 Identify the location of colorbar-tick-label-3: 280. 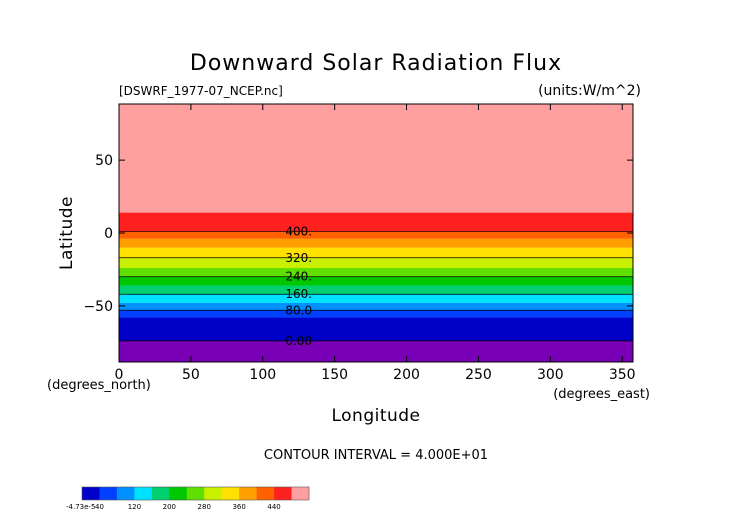
(204, 507).